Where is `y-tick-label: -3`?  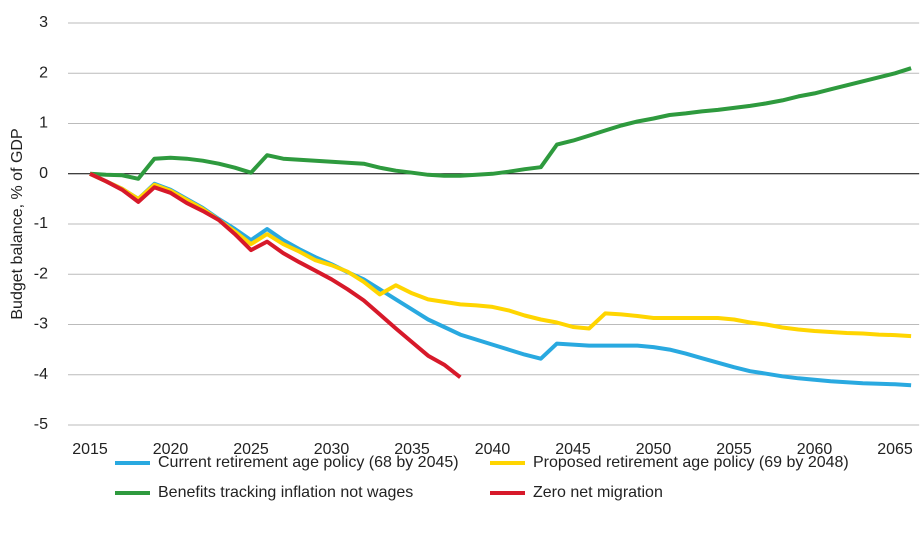 y-tick-label: -3 is located at coordinates (41, 324).